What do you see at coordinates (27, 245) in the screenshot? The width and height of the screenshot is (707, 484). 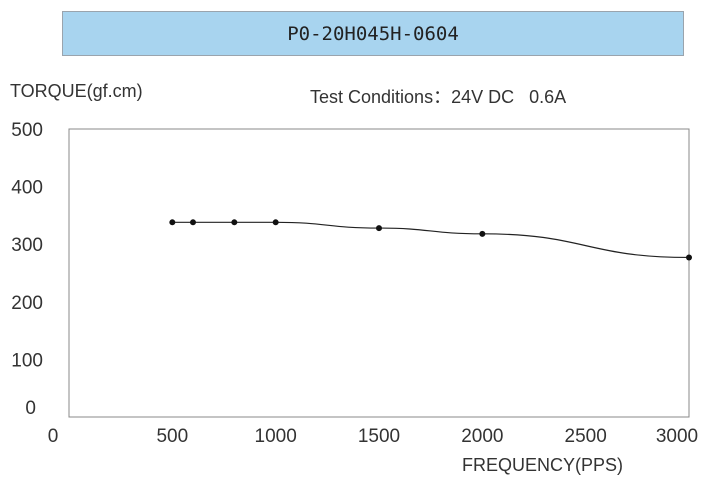 I see `y-tick-label: 300` at bounding box center [27, 245].